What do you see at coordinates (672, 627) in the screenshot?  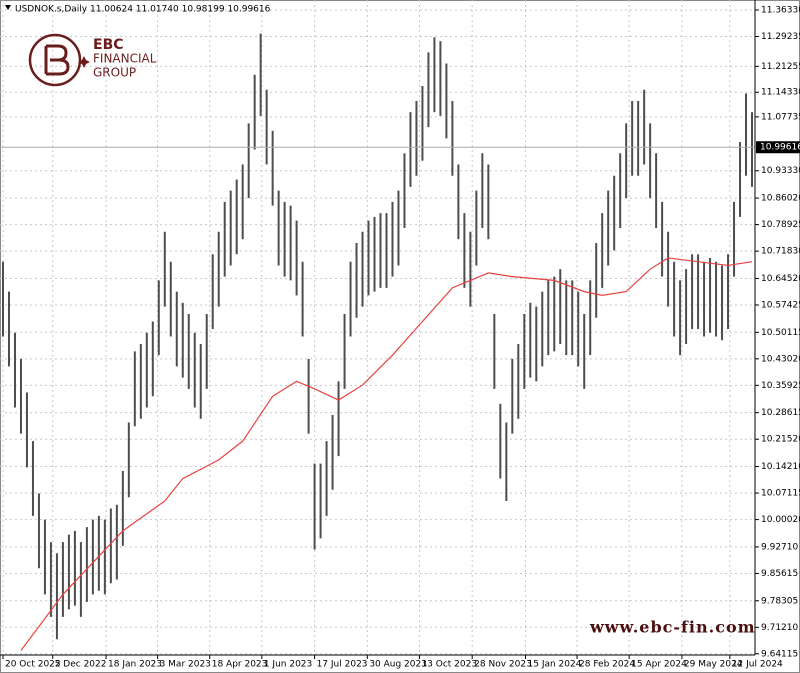 I see `watermark: www.ebc-fin.com` at bounding box center [672, 627].